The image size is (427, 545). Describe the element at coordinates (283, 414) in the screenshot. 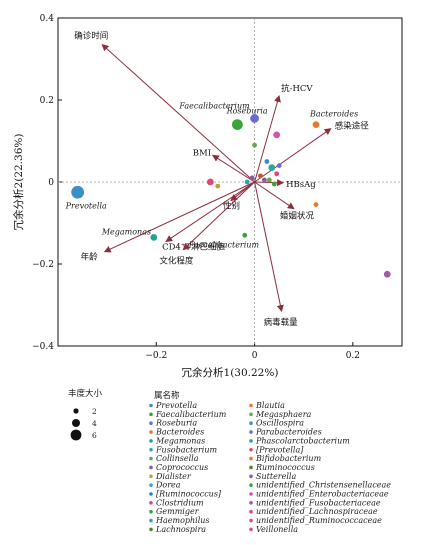

I see `legend-label: Megasphaera` at that location.